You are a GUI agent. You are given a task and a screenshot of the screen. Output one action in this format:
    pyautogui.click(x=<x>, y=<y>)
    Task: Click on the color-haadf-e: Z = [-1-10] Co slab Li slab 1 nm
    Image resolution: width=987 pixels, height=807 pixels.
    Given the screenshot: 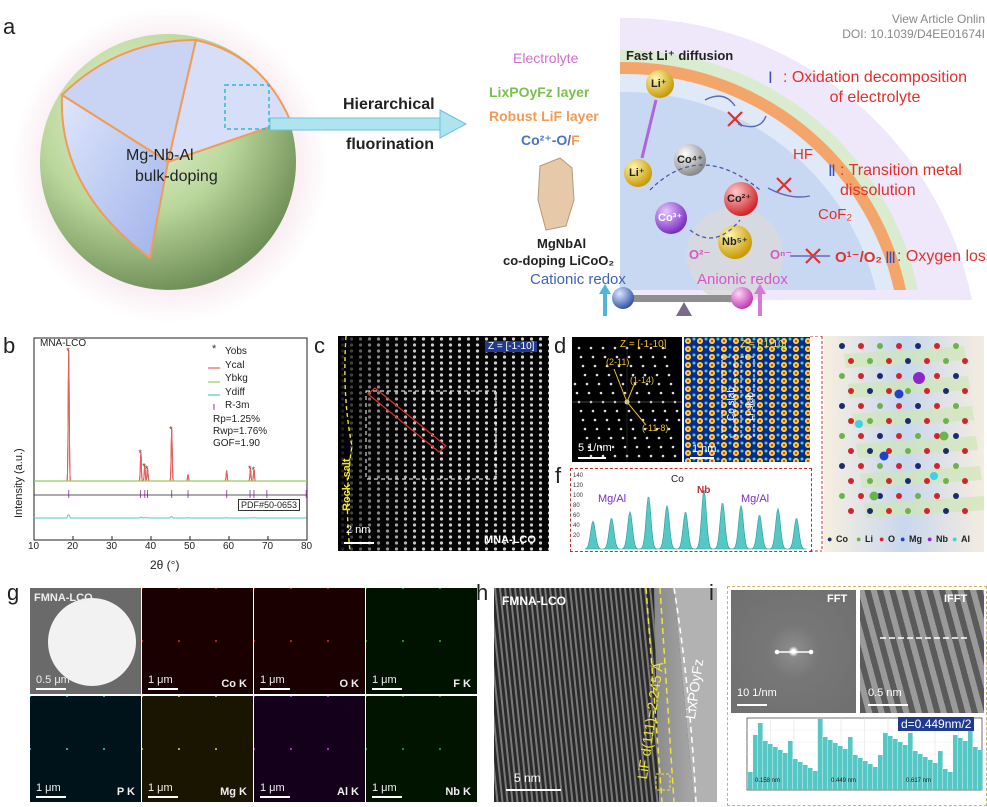 What is the action you would take?
    pyautogui.click(x=747, y=399)
    